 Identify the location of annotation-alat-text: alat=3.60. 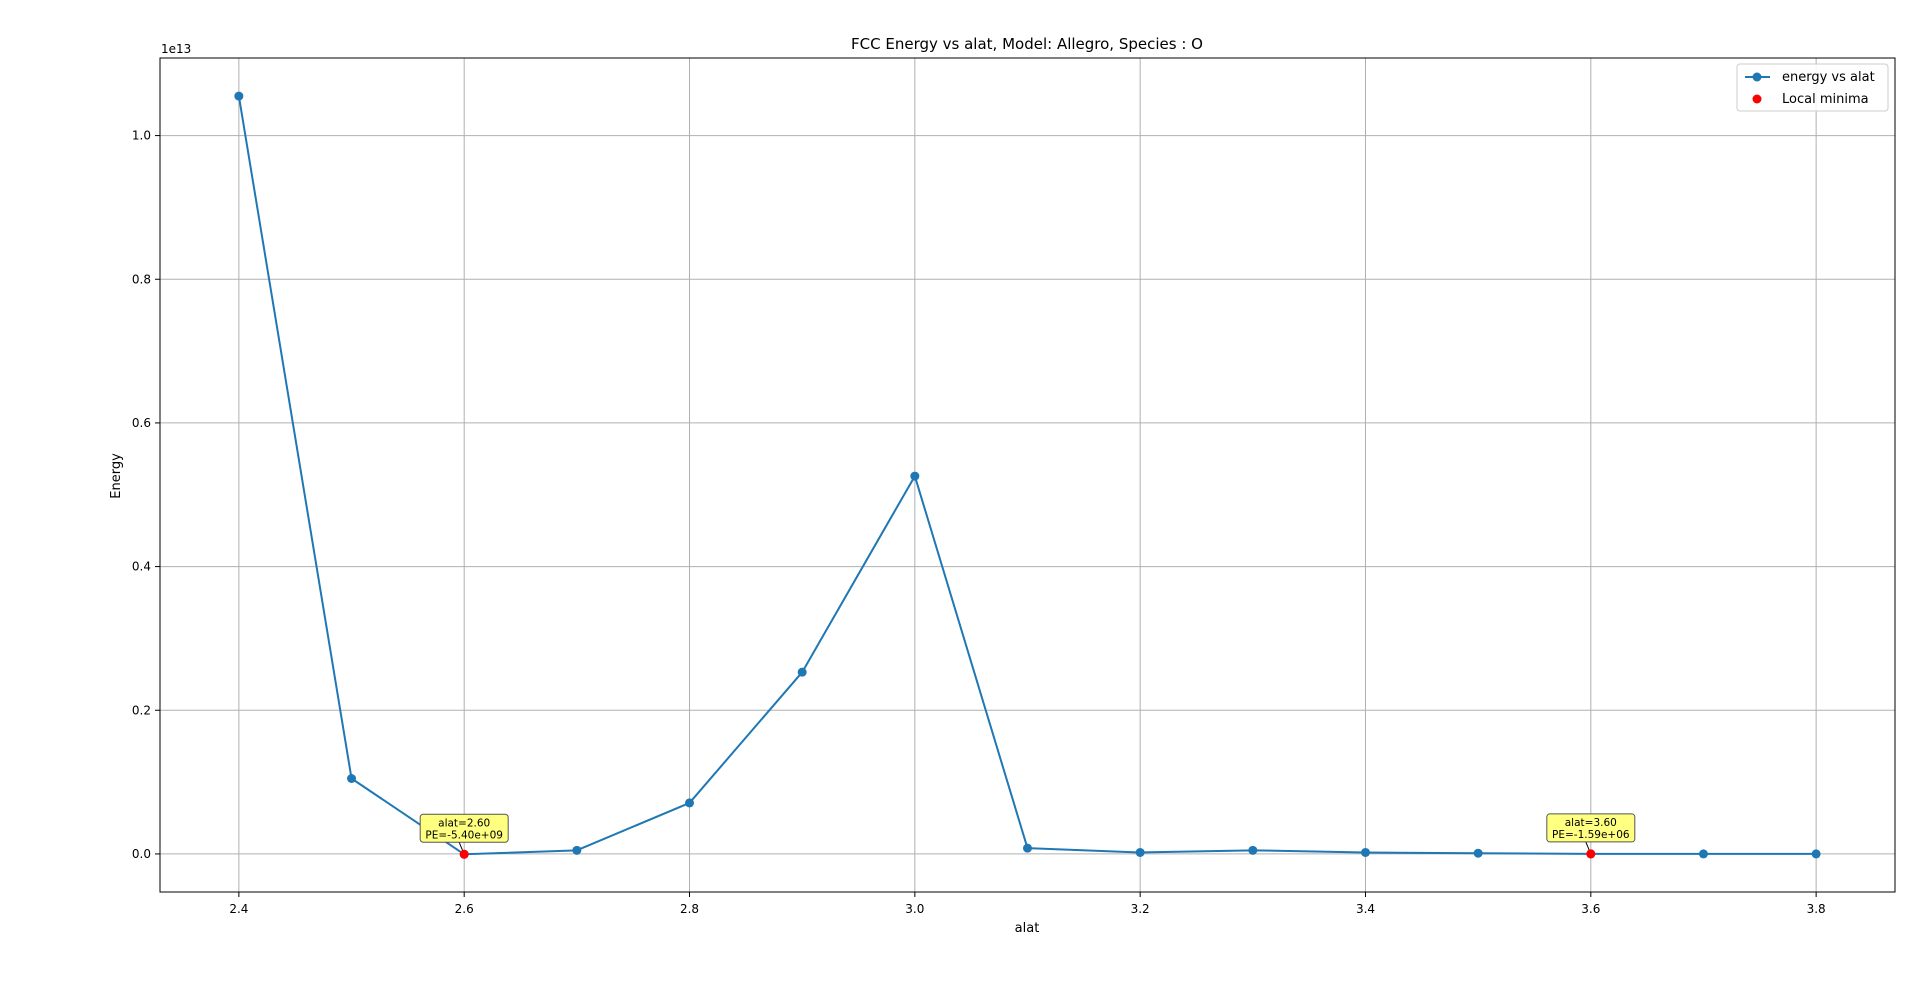
(1591, 823).